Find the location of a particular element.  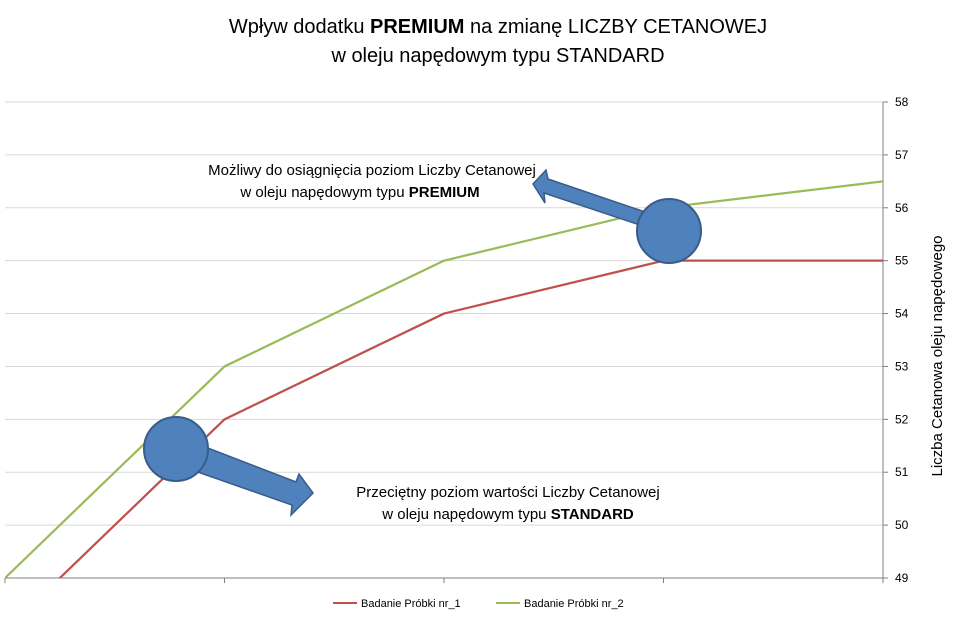

y-tick-label-52: 52 is located at coordinates (902, 419).